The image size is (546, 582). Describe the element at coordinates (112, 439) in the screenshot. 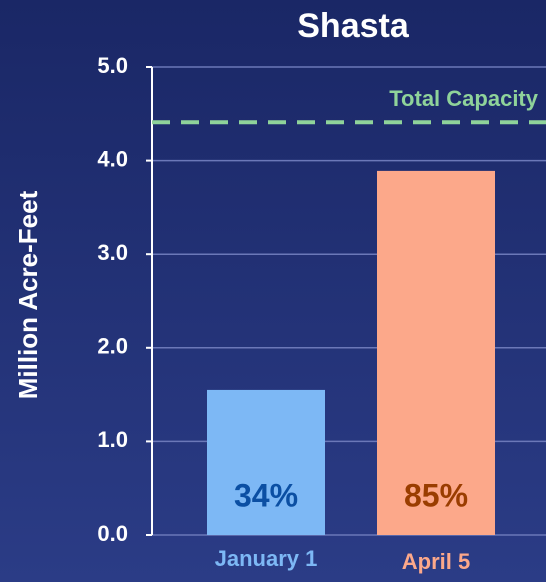

I see `y-tick-label: 1.0` at that location.